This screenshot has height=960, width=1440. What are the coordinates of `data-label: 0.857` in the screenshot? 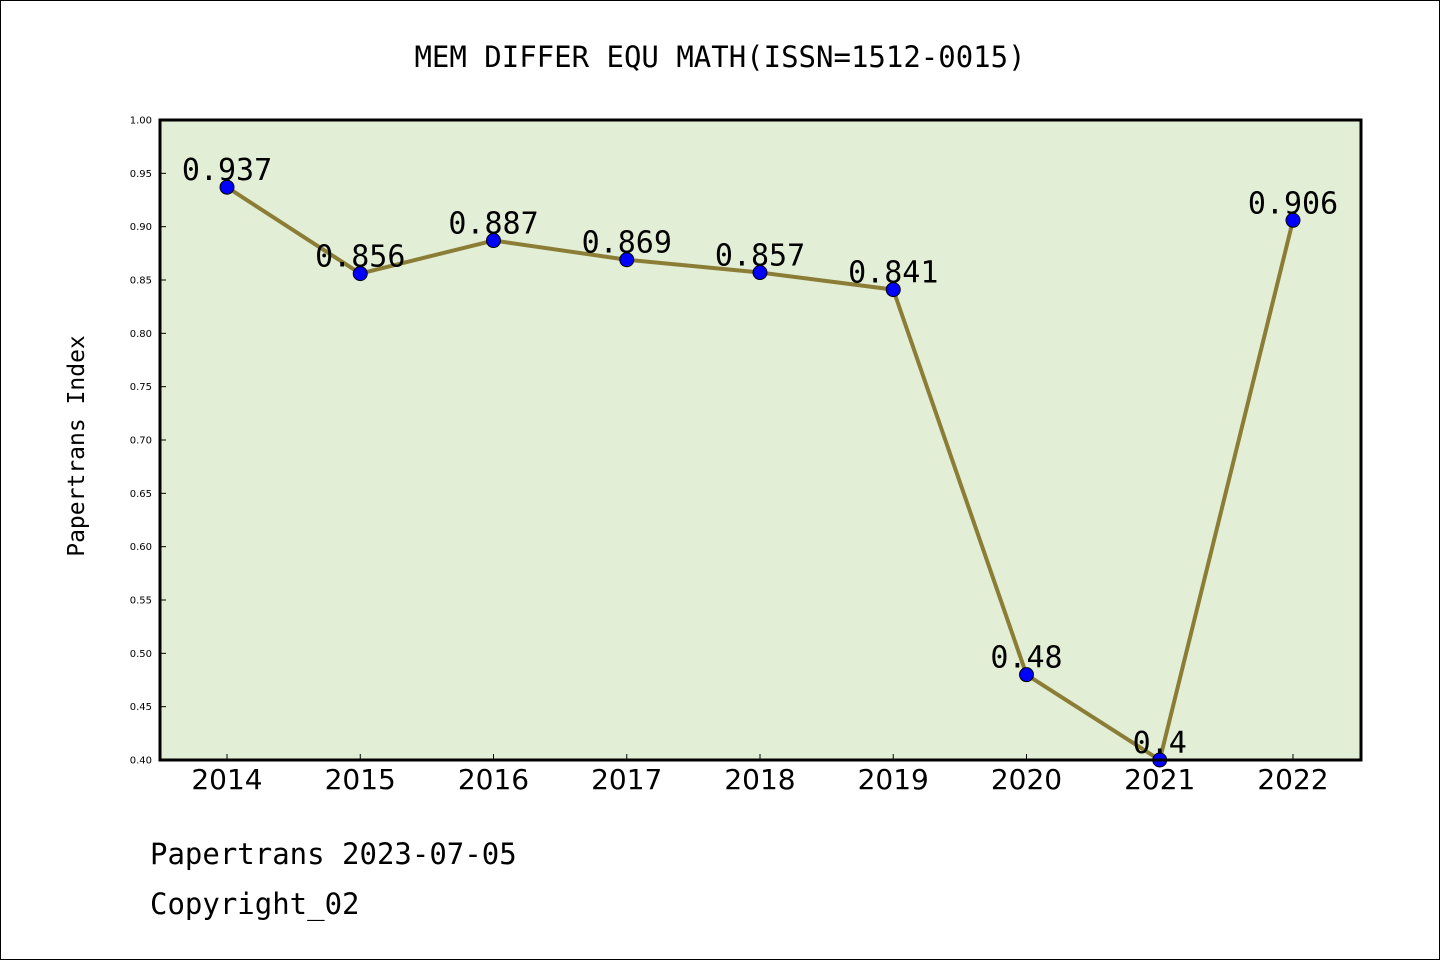 It's located at (760, 256).